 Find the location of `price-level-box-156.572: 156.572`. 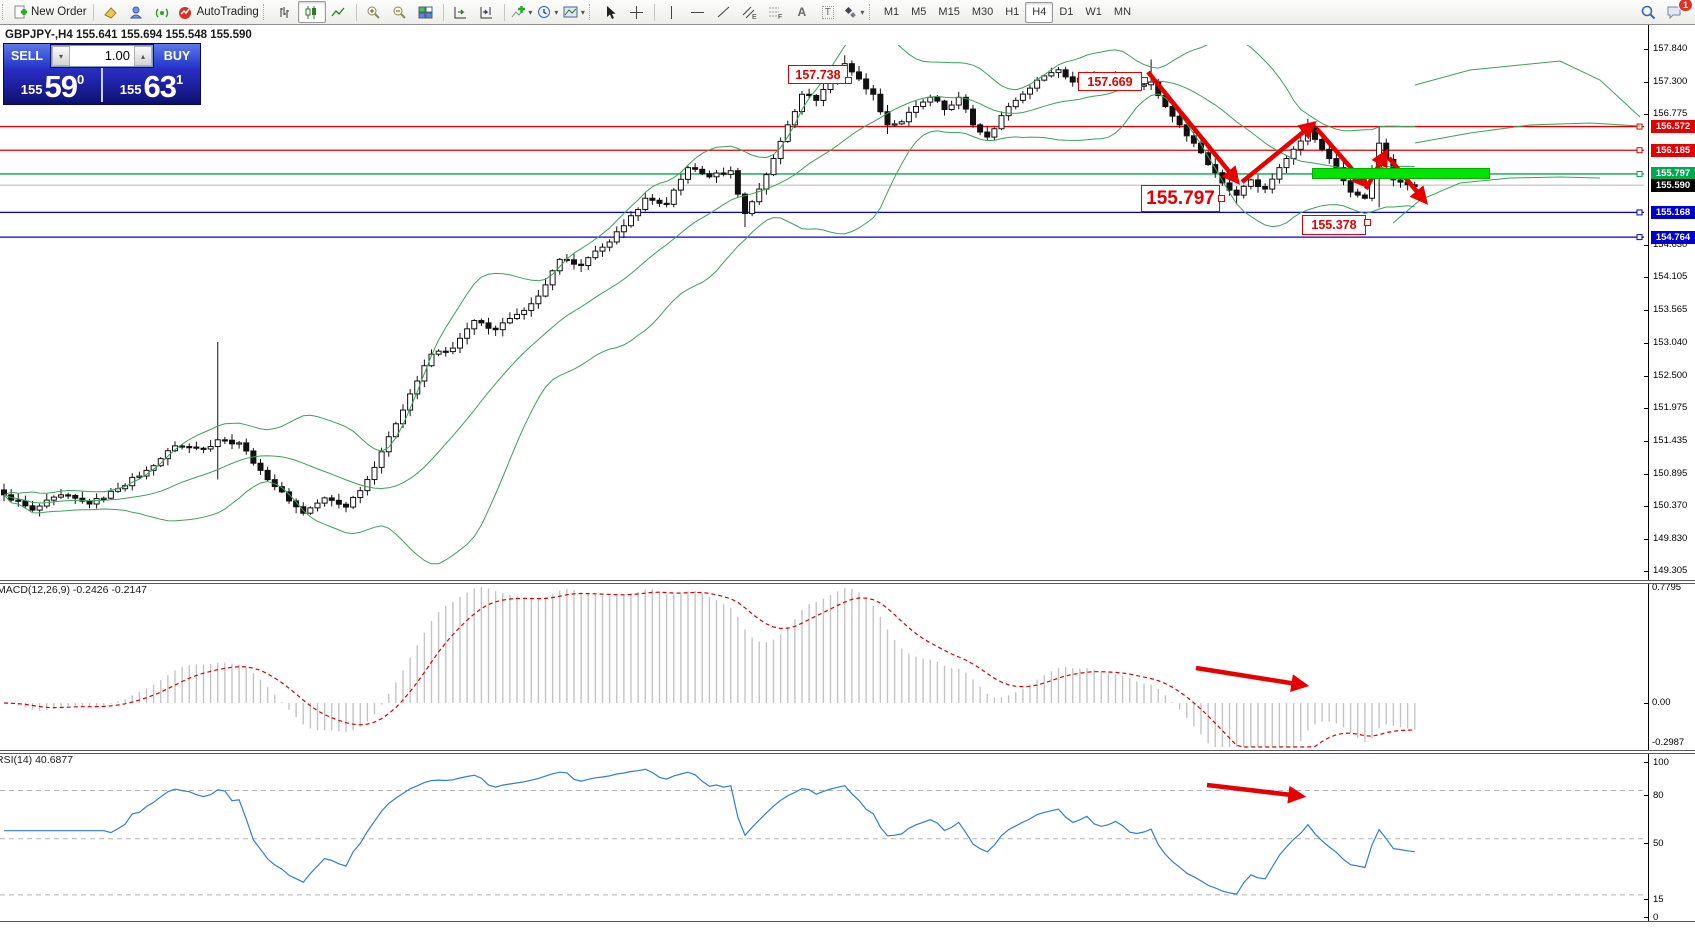

price-level-box-156.572: 156.572 is located at coordinates (1673, 127).